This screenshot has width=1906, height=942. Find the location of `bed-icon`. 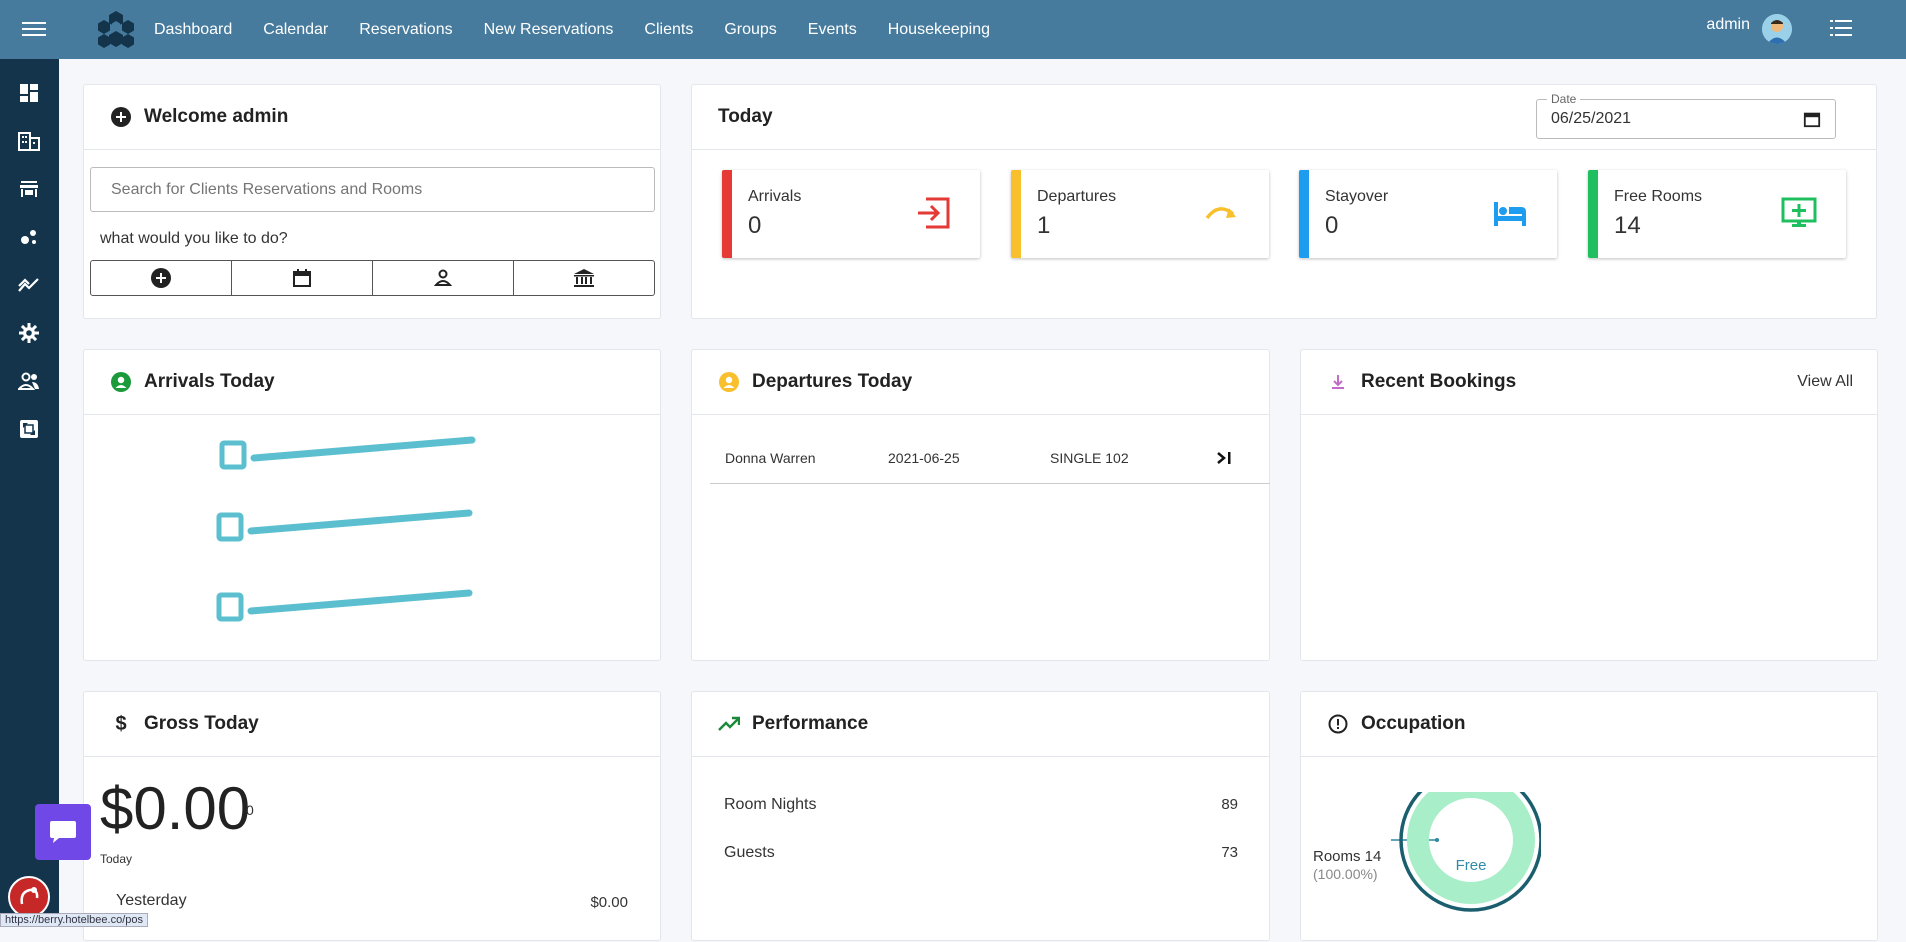

bed-icon is located at coordinates (1510, 214).